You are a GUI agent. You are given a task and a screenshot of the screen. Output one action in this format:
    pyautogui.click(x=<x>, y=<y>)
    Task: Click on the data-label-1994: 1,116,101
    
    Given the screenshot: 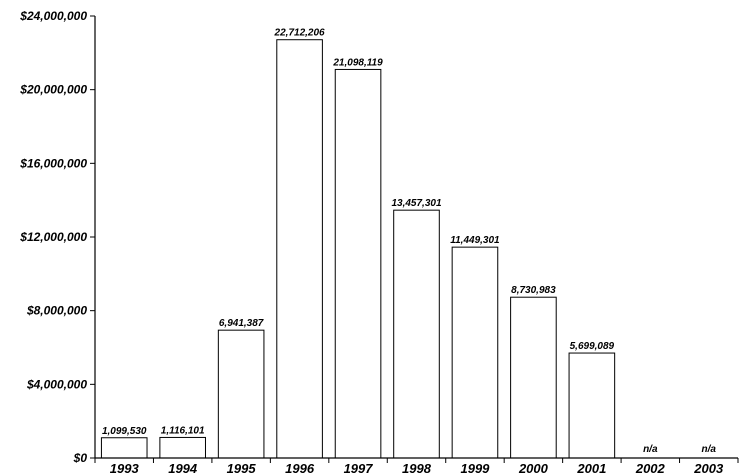 What is the action you would take?
    pyautogui.click(x=183, y=430)
    